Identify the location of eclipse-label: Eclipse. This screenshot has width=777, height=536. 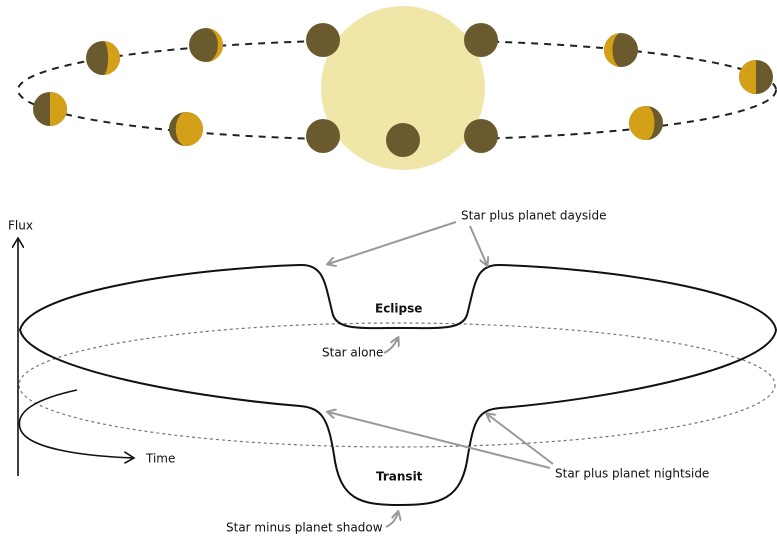
(398, 309).